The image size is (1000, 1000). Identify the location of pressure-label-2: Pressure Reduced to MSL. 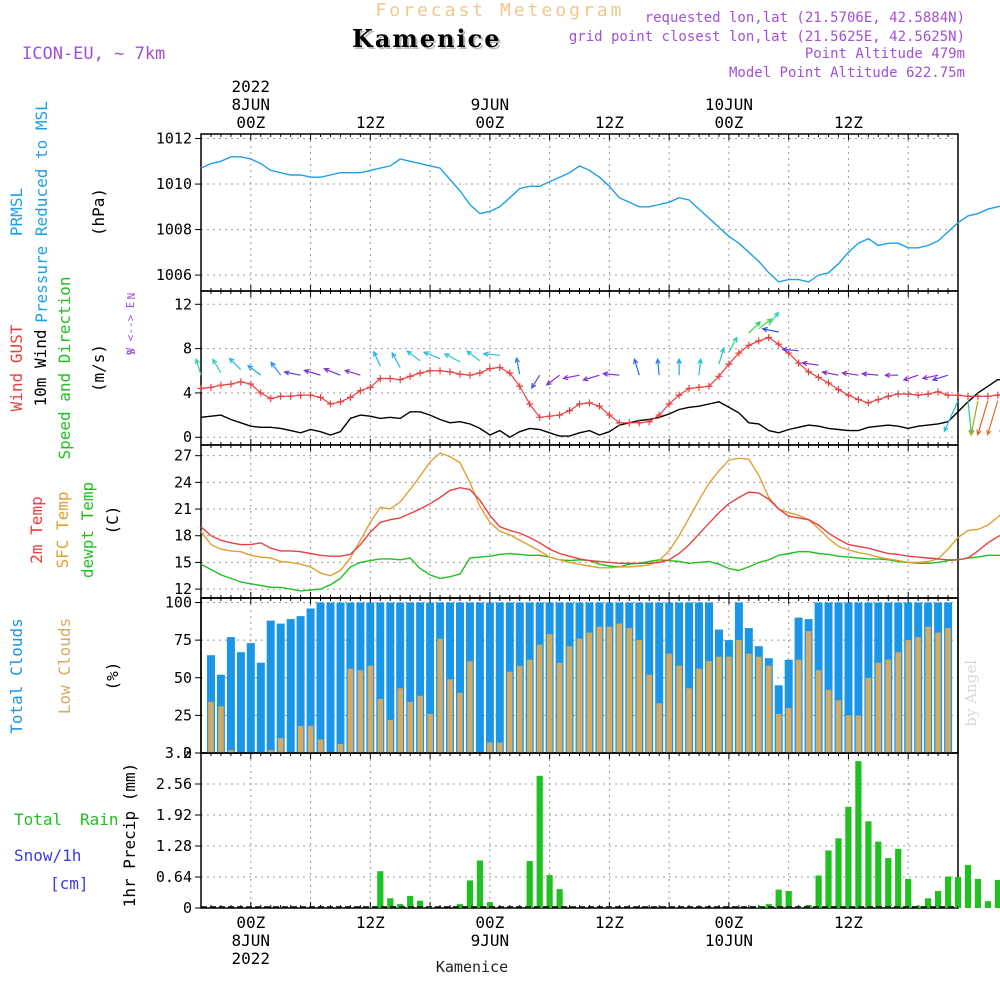
(41, 212).